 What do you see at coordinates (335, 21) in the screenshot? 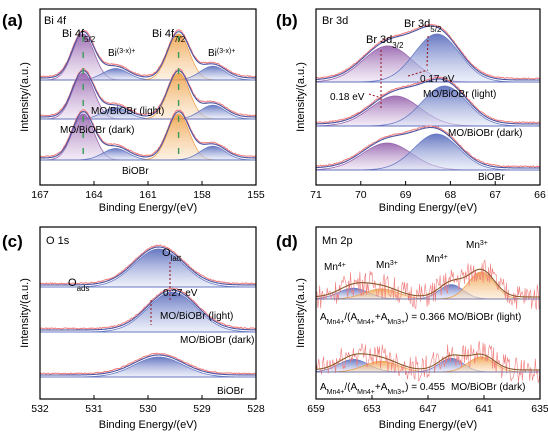
I see `panel-b-title: Br 3d` at bounding box center [335, 21].